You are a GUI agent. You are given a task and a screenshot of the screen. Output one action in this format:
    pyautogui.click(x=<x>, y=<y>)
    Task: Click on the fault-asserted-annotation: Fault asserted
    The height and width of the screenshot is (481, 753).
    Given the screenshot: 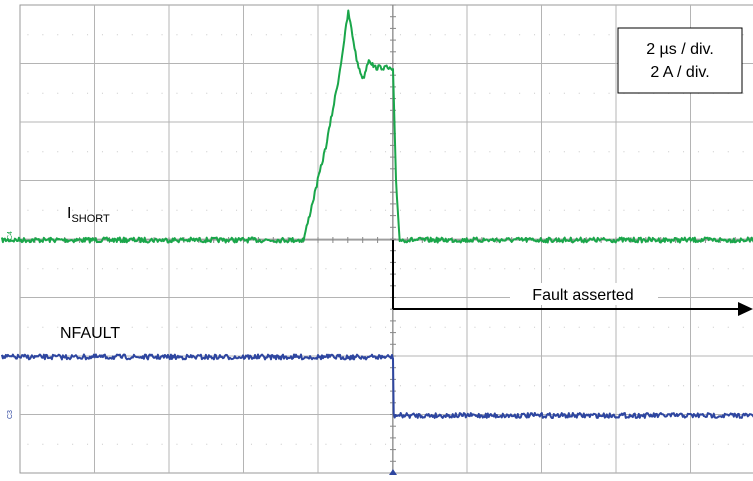 What is the action you would take?
    pyautogui.click(x=572, y=278)
    